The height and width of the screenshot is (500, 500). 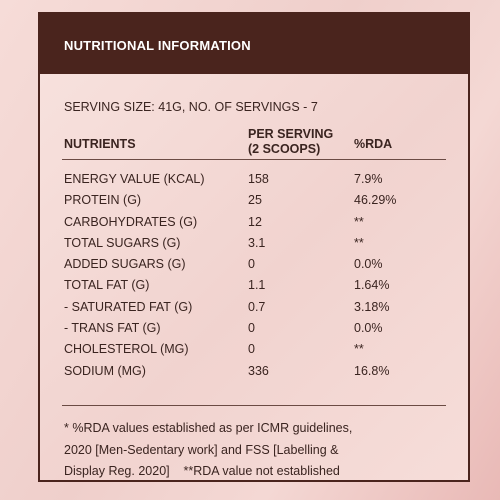 I want to click on nutrient-name: TOTAL FAT (G), so click(x=107, y=285).